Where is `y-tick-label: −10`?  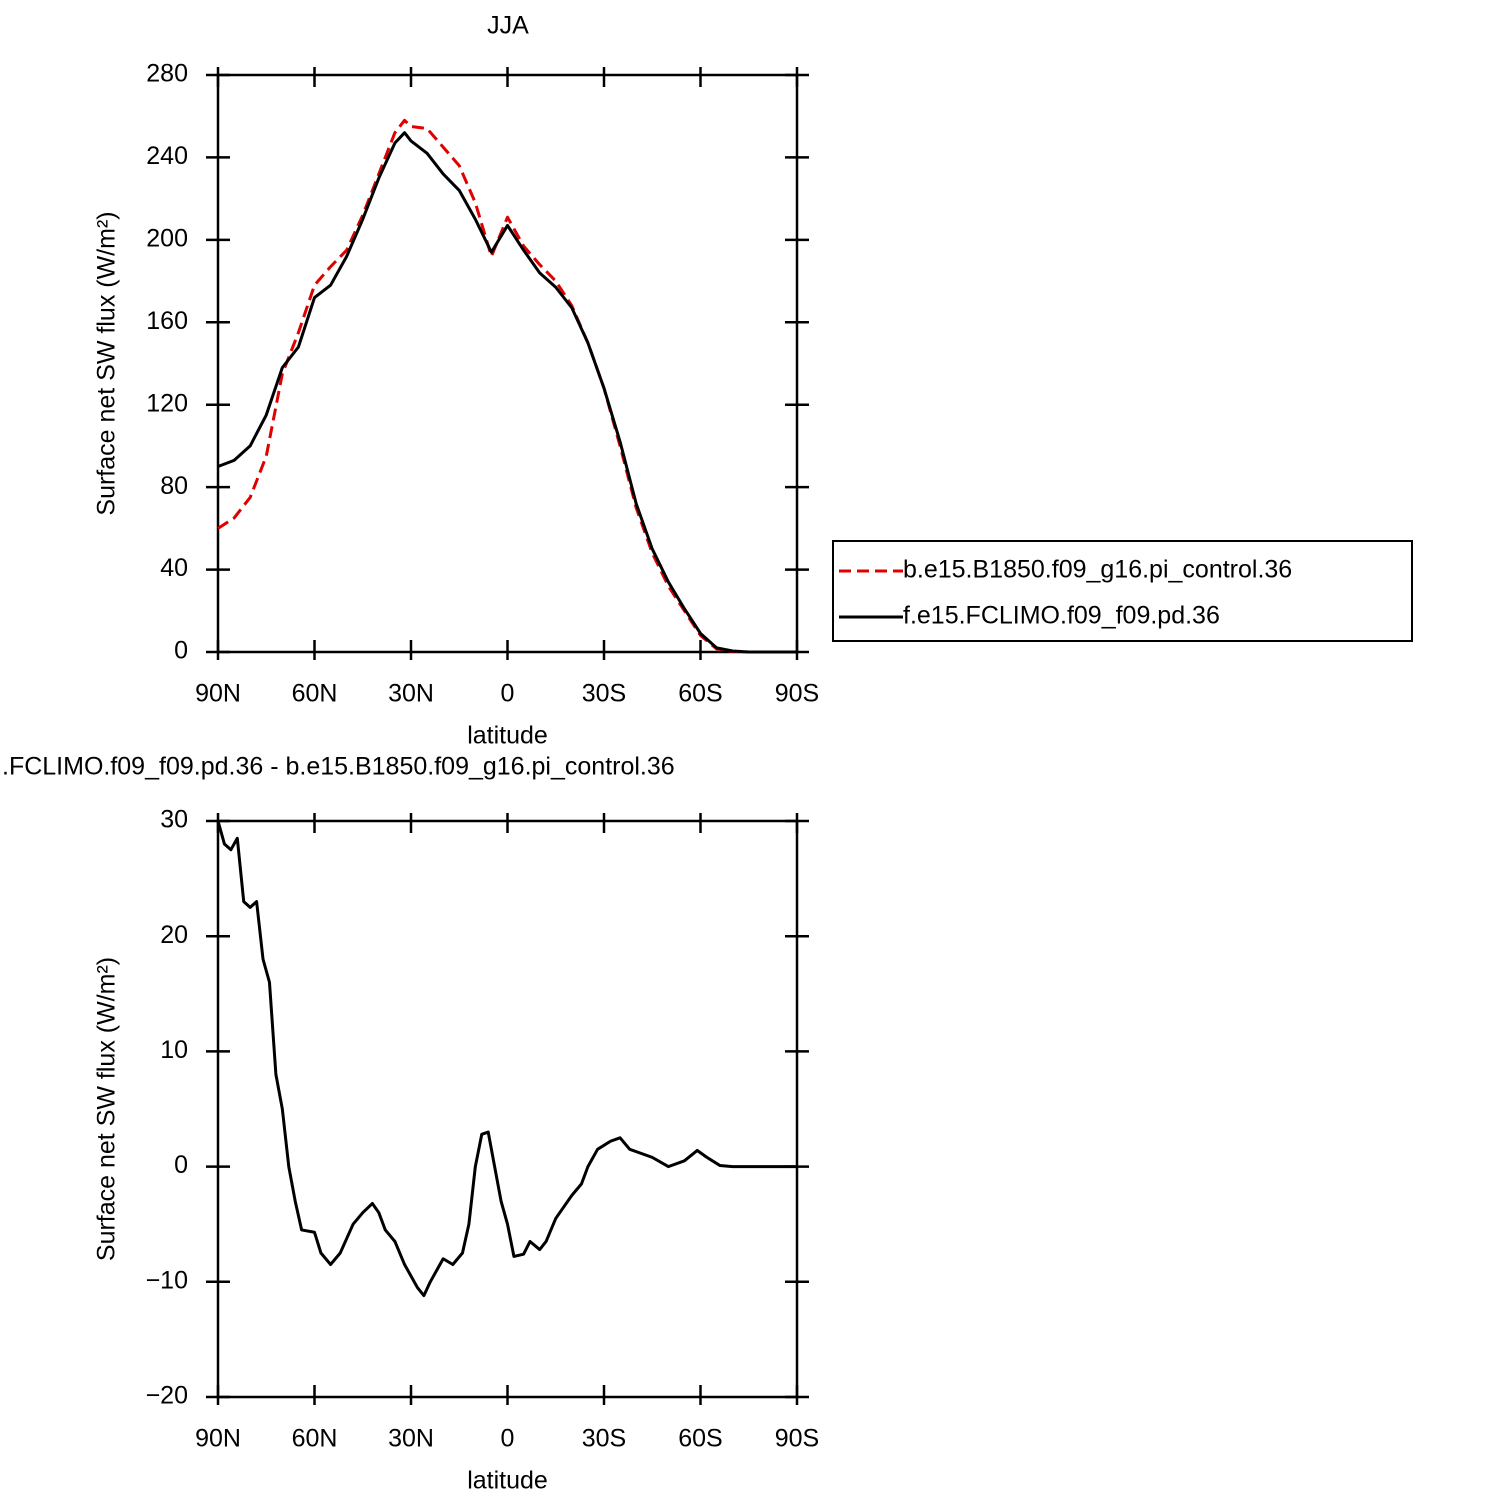 y-tick-label: −10 is located at coordinates (167, 1280).